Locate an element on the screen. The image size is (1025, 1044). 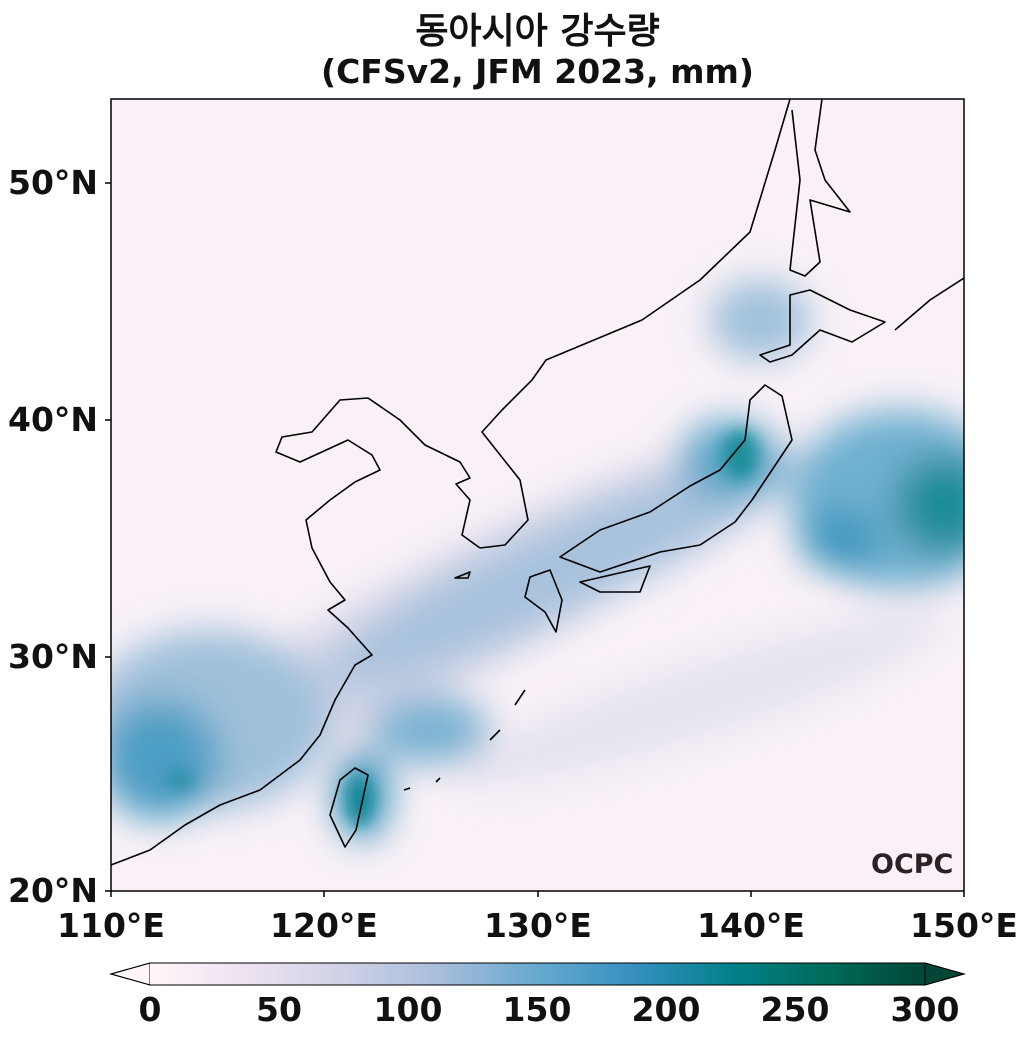
colorbar-extend-max is located at coordinates (945, 974).